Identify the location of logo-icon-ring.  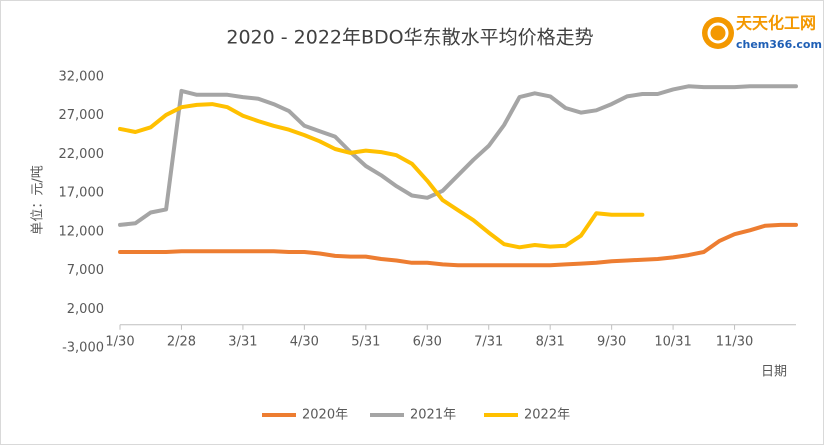
(718, 33).